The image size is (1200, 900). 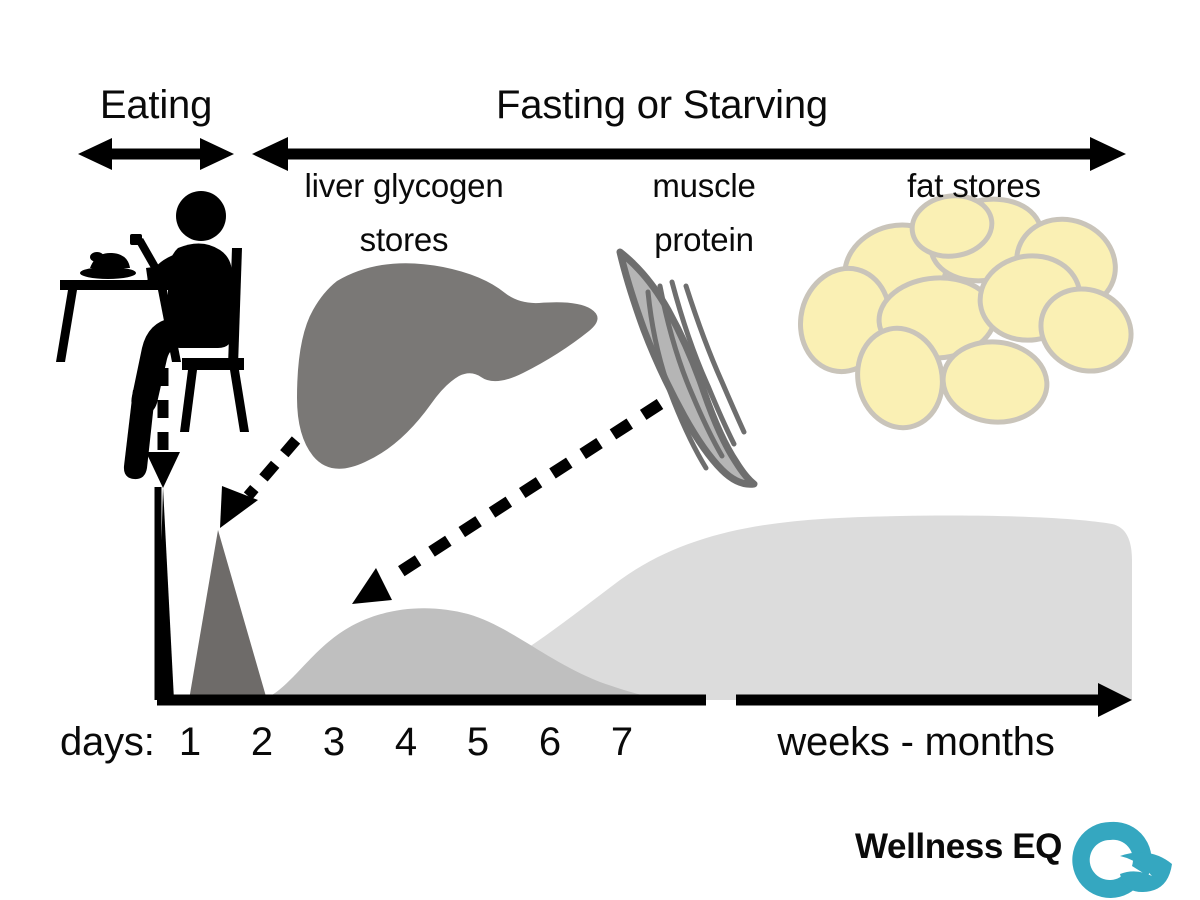 I want to click on store-label-fat: fat stores, so click(x=974, y=185).